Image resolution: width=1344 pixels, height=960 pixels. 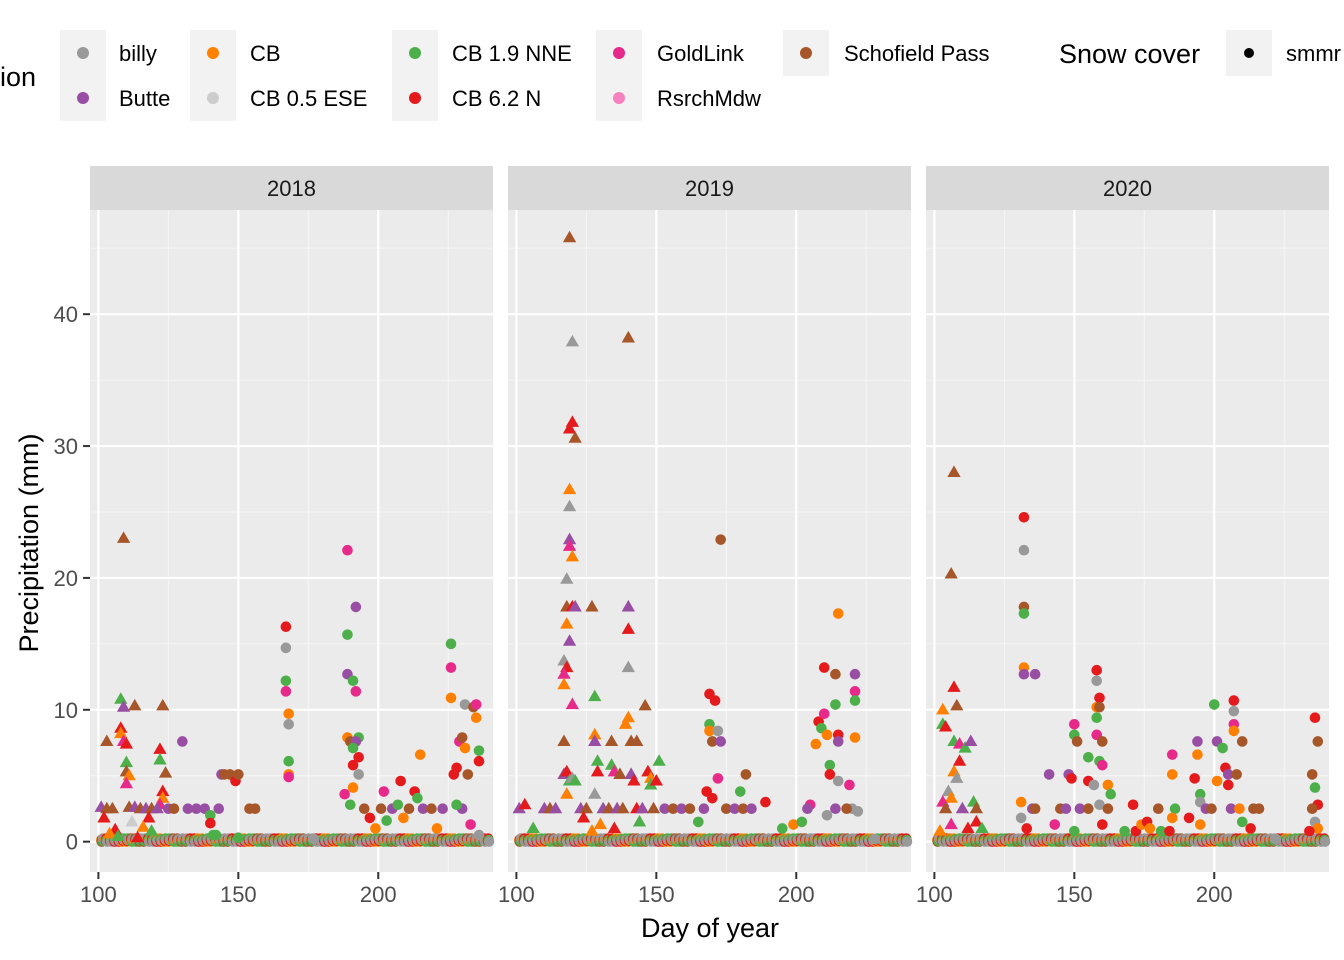 What do you see at coordinates (516, 894) in the screenshot?
I see `x-tick-label: 100` at bounding box center [516, 894].